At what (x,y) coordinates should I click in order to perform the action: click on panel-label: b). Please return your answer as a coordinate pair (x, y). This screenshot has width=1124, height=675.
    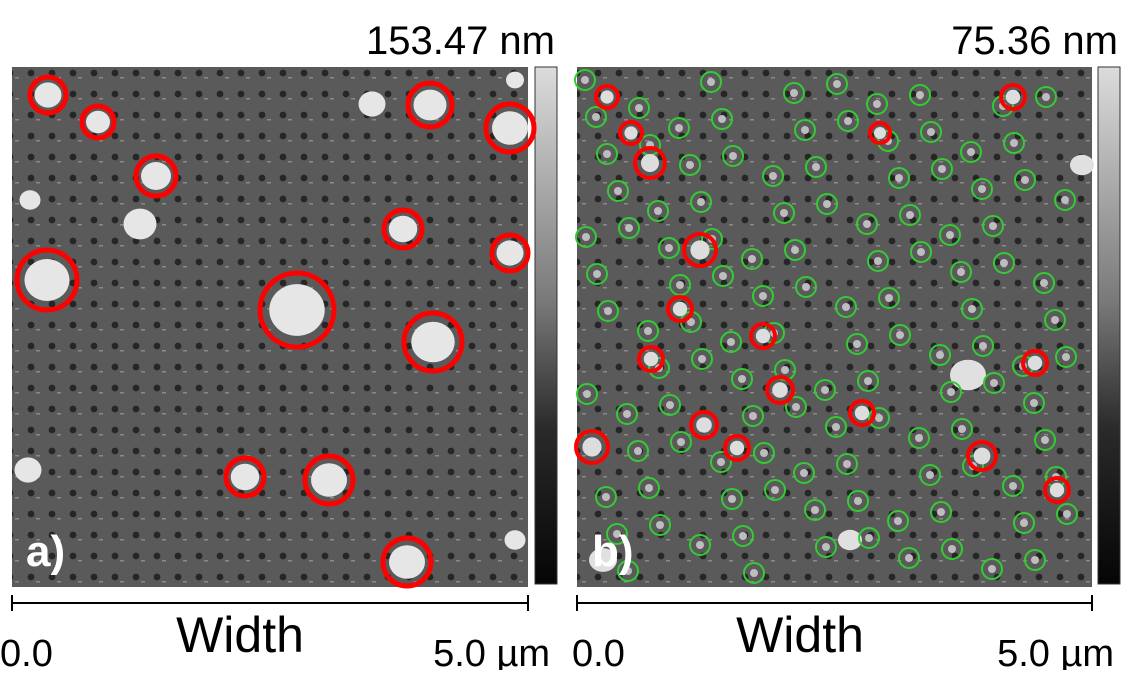
    Looking at the image, I should click on (613, 551).